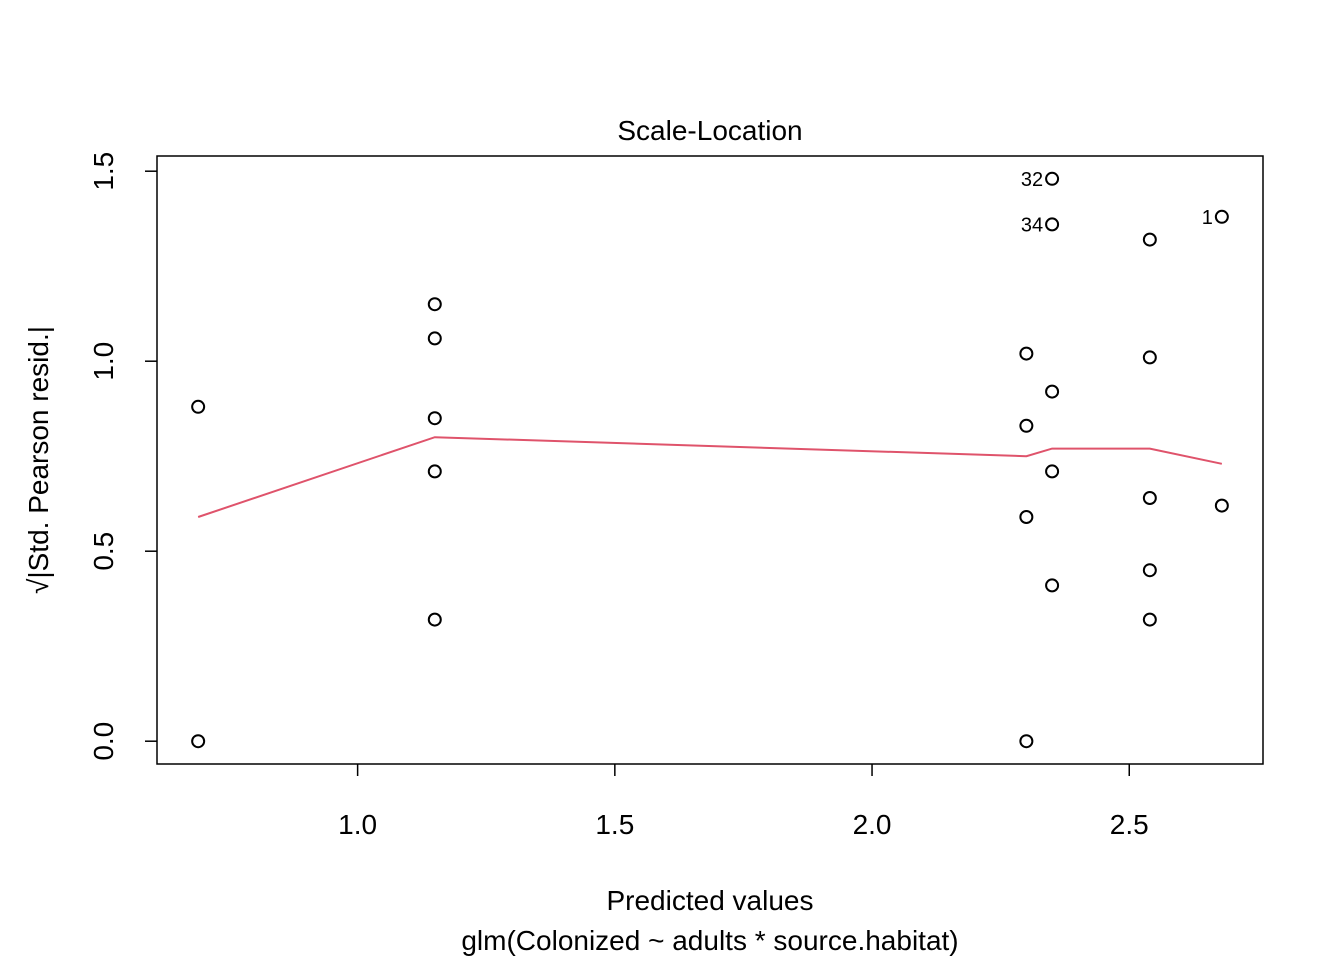  I want to click on y-tick-label: 0.0, so click(103, 741).